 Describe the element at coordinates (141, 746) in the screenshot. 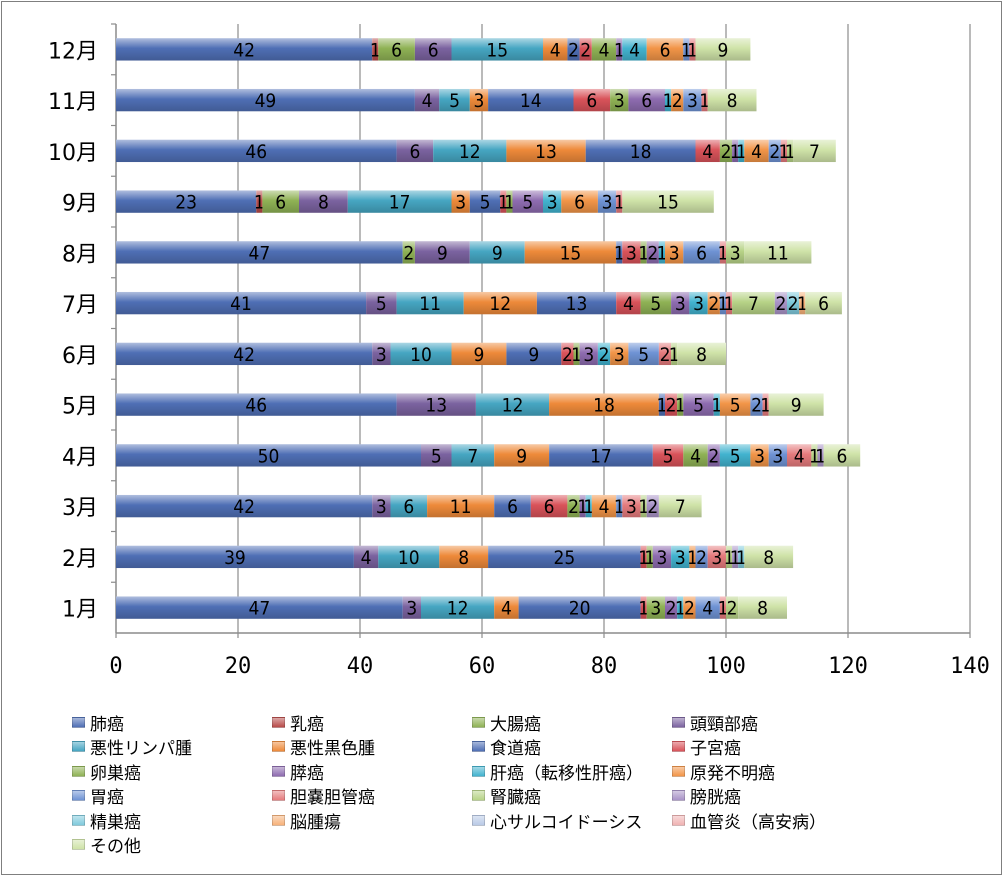

I see `legend-label: 悪性リンパ腫` at that location.